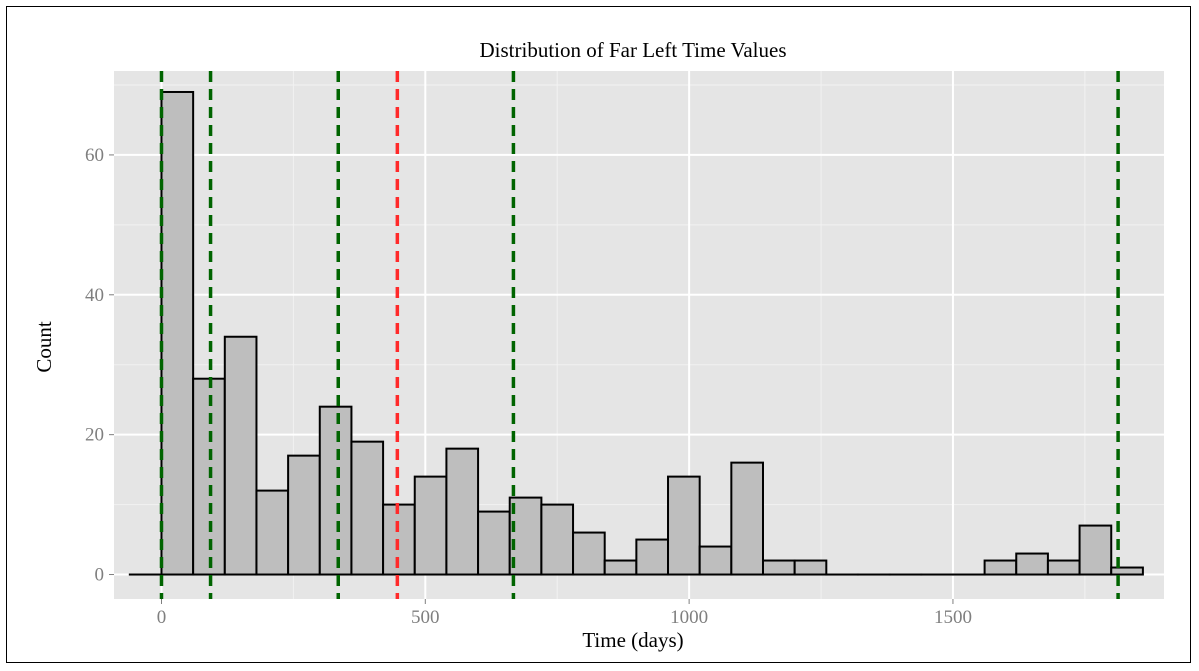 The width and height of the screenshot is (1199, 671). Describe the element at coordinates (94, 435) in the screenshot. I see `y-tick-label: 20` at that location.